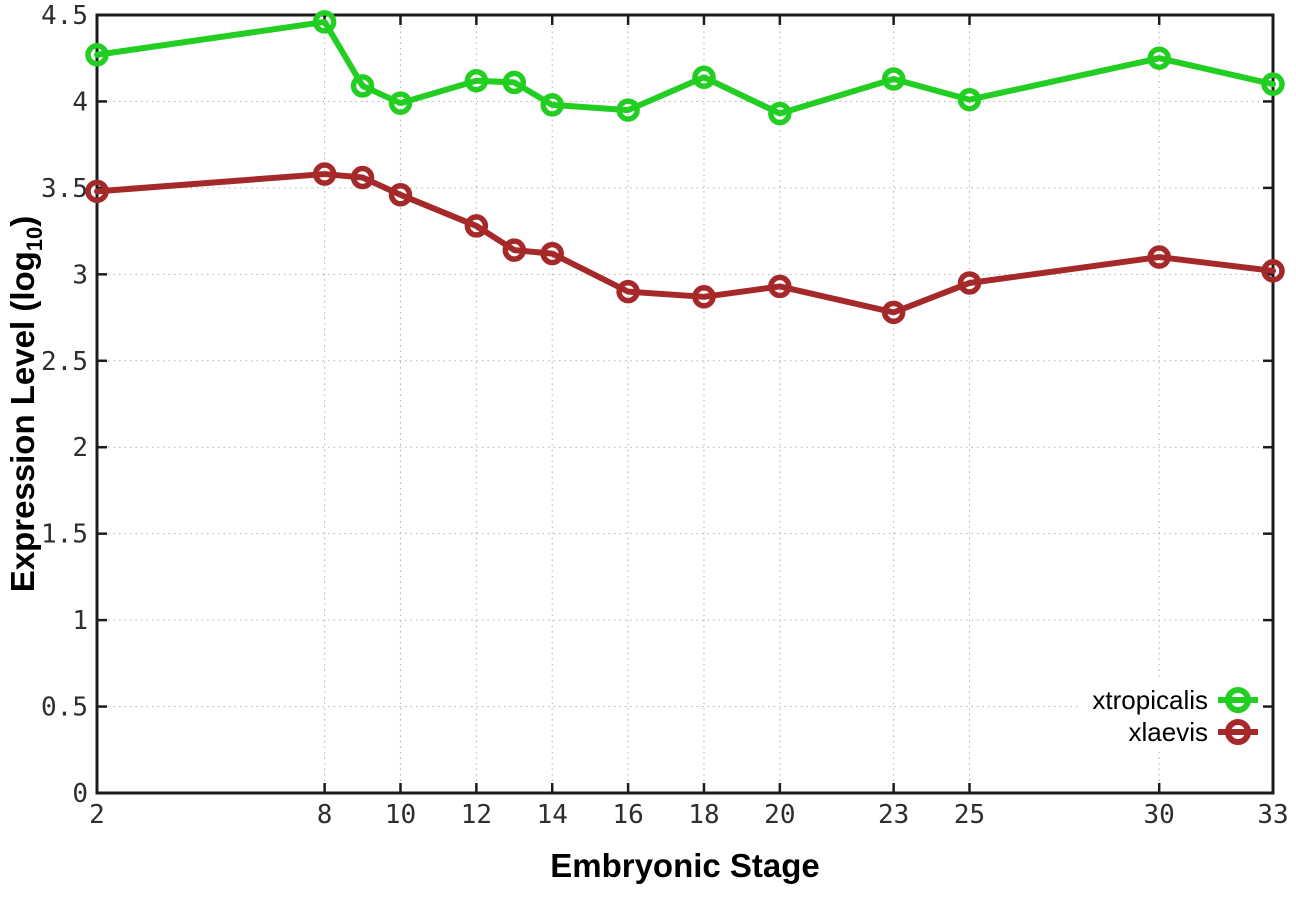  I want to click on y-tick-label: 3, so click(80, 275).